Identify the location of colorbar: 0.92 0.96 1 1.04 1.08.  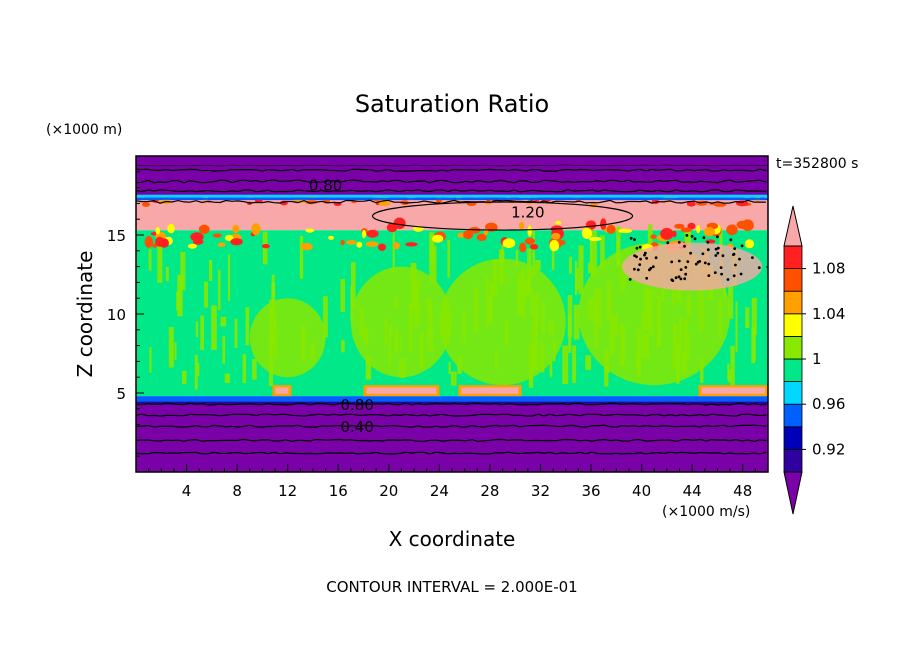
(814, 360).